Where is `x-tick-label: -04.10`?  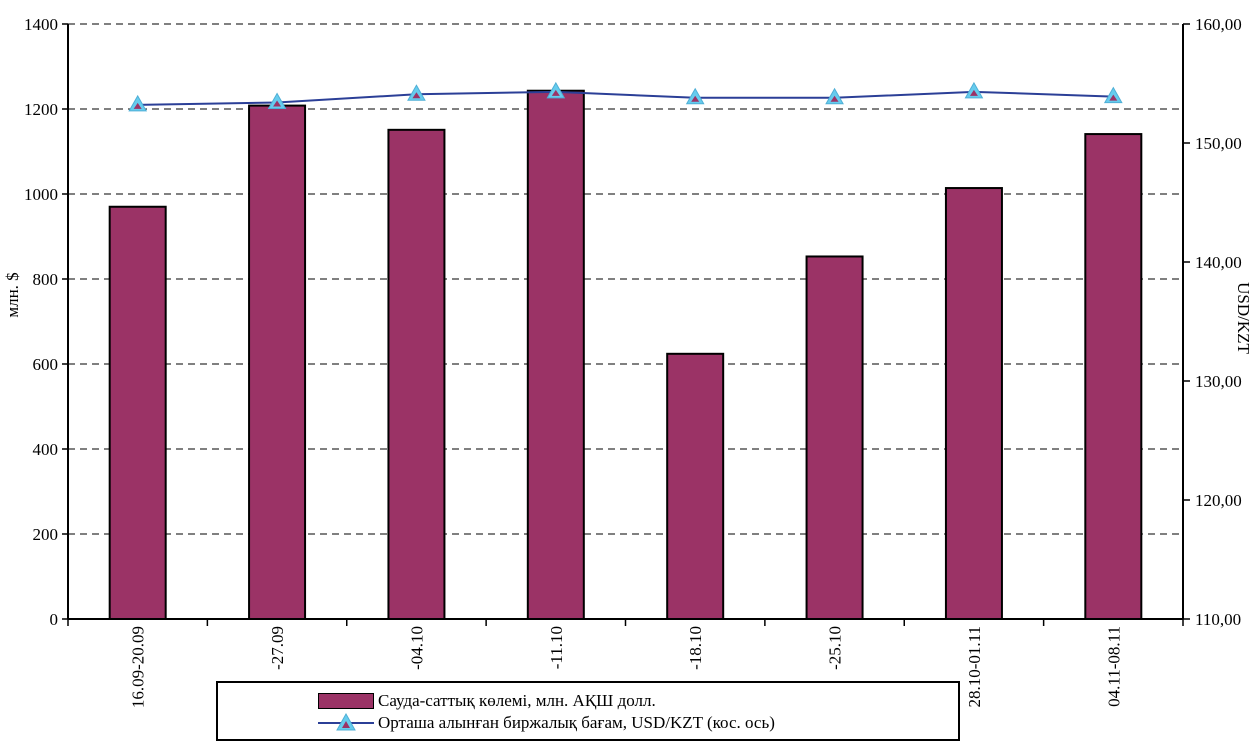
x-tick-label: -04.10 is located at coordinates (416, 648).